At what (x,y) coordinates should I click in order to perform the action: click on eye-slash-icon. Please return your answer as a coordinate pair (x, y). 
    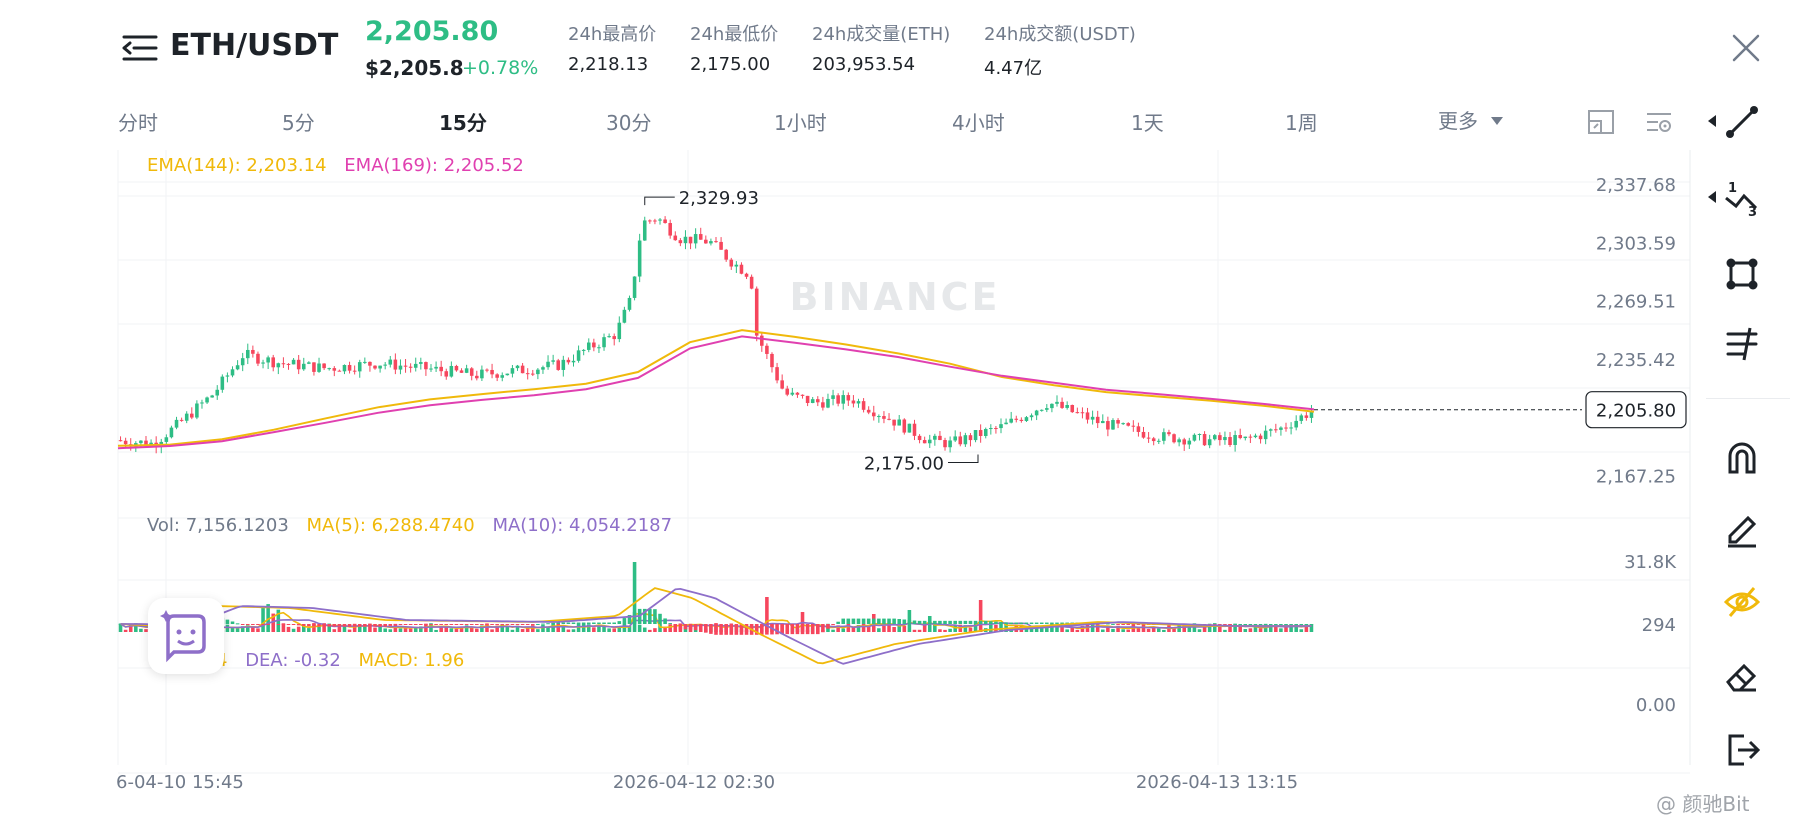
    Looking at the image, I should click on (1742, 602).